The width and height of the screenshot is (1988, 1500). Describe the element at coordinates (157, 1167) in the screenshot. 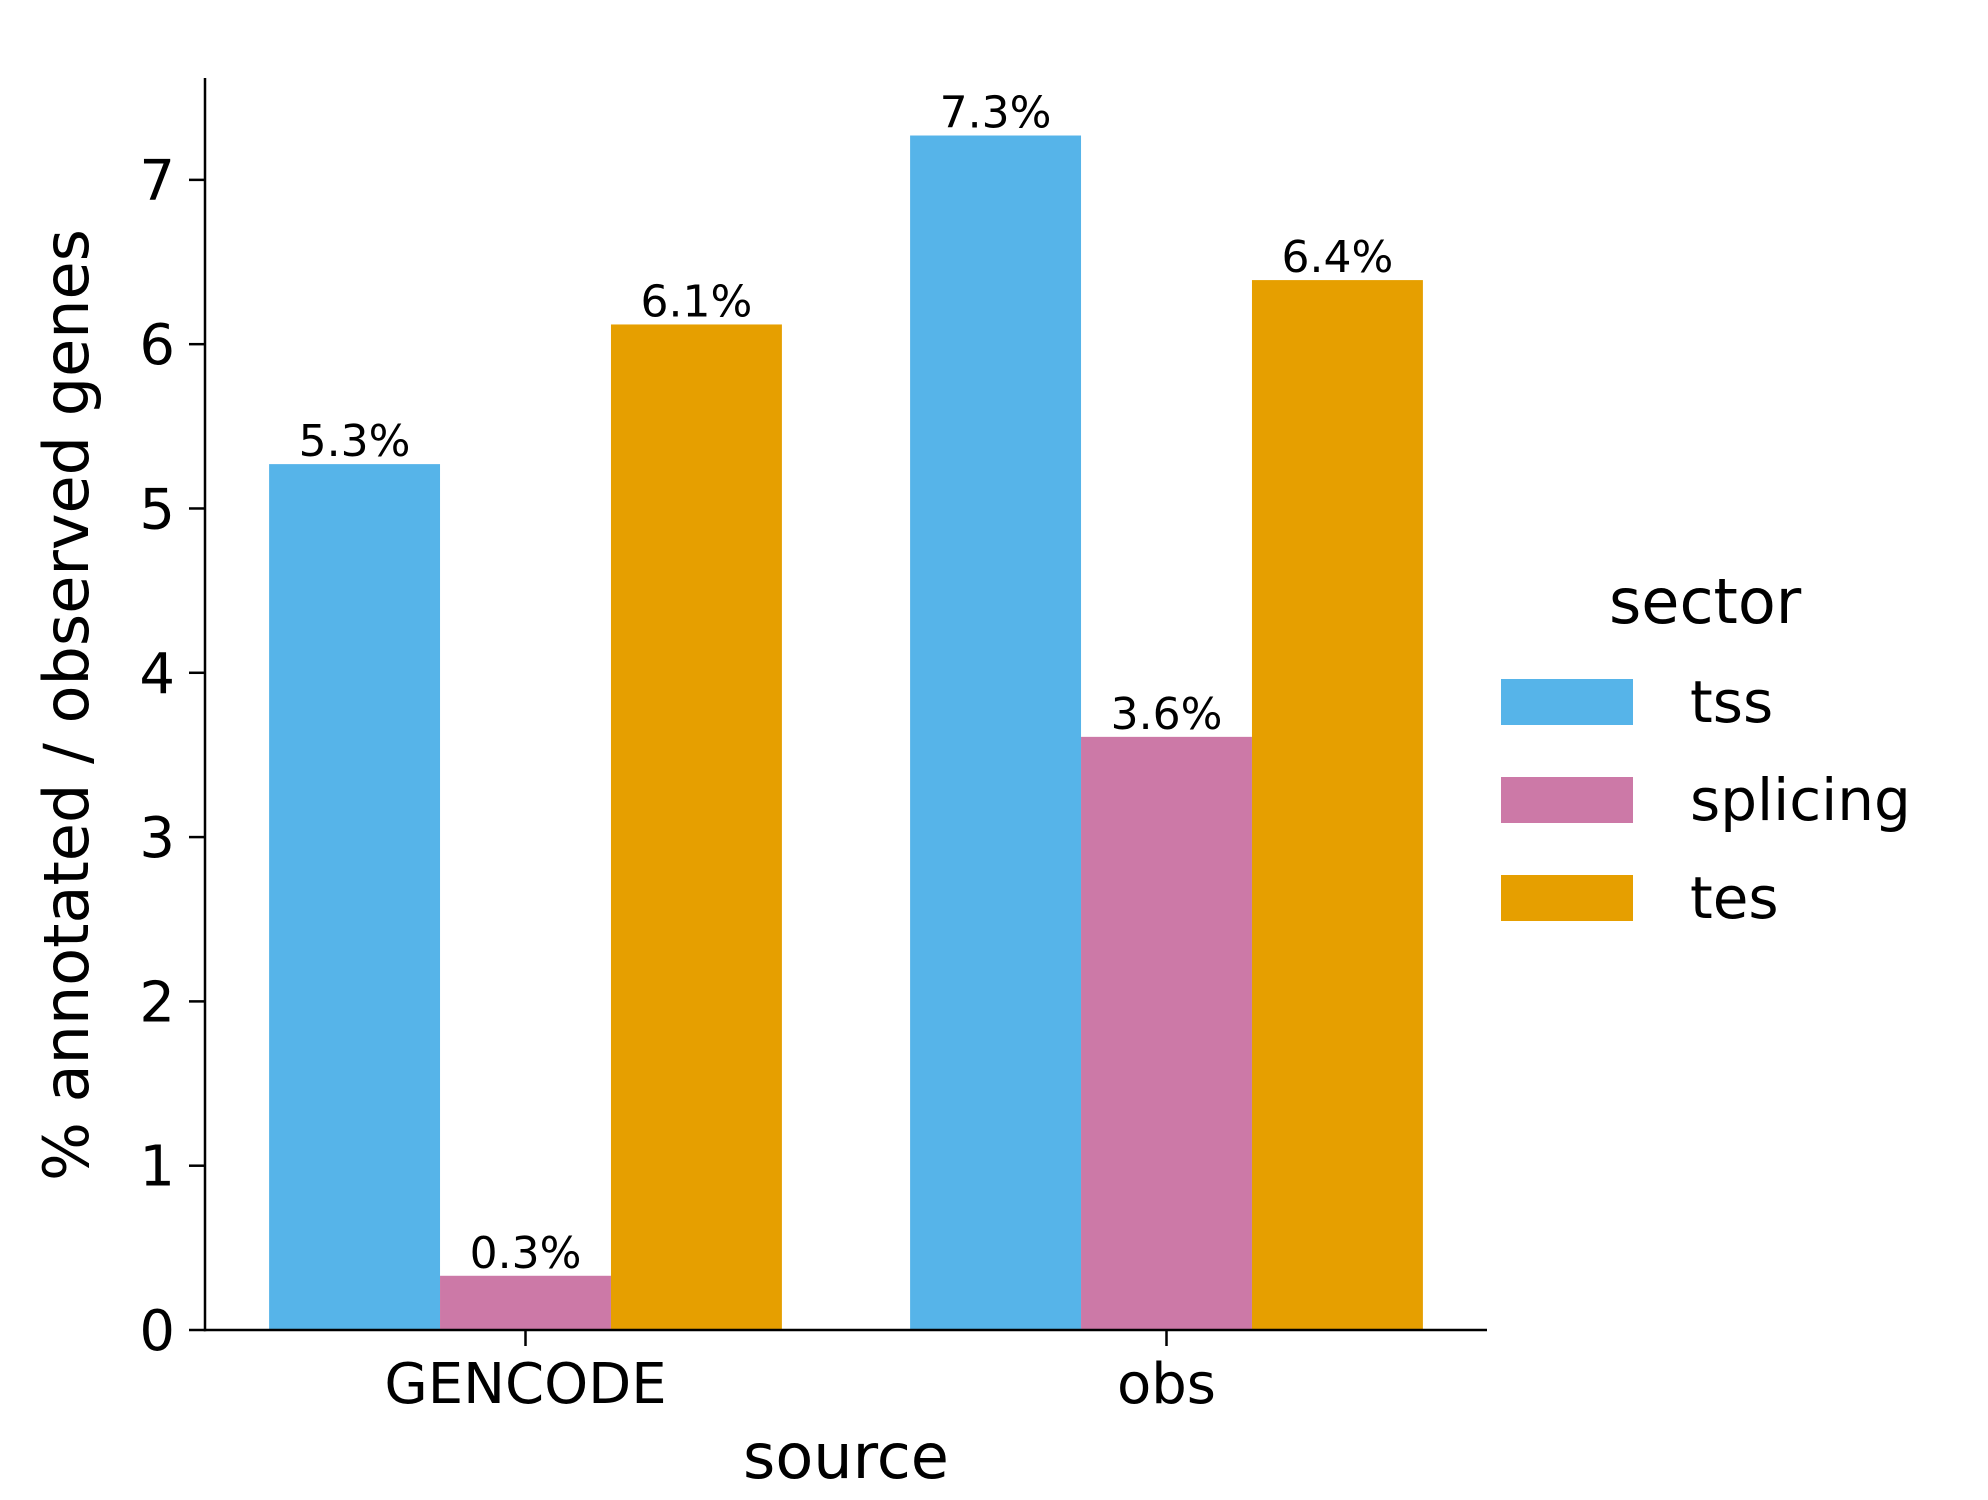

I see `y-tick-label: 1` at that location.